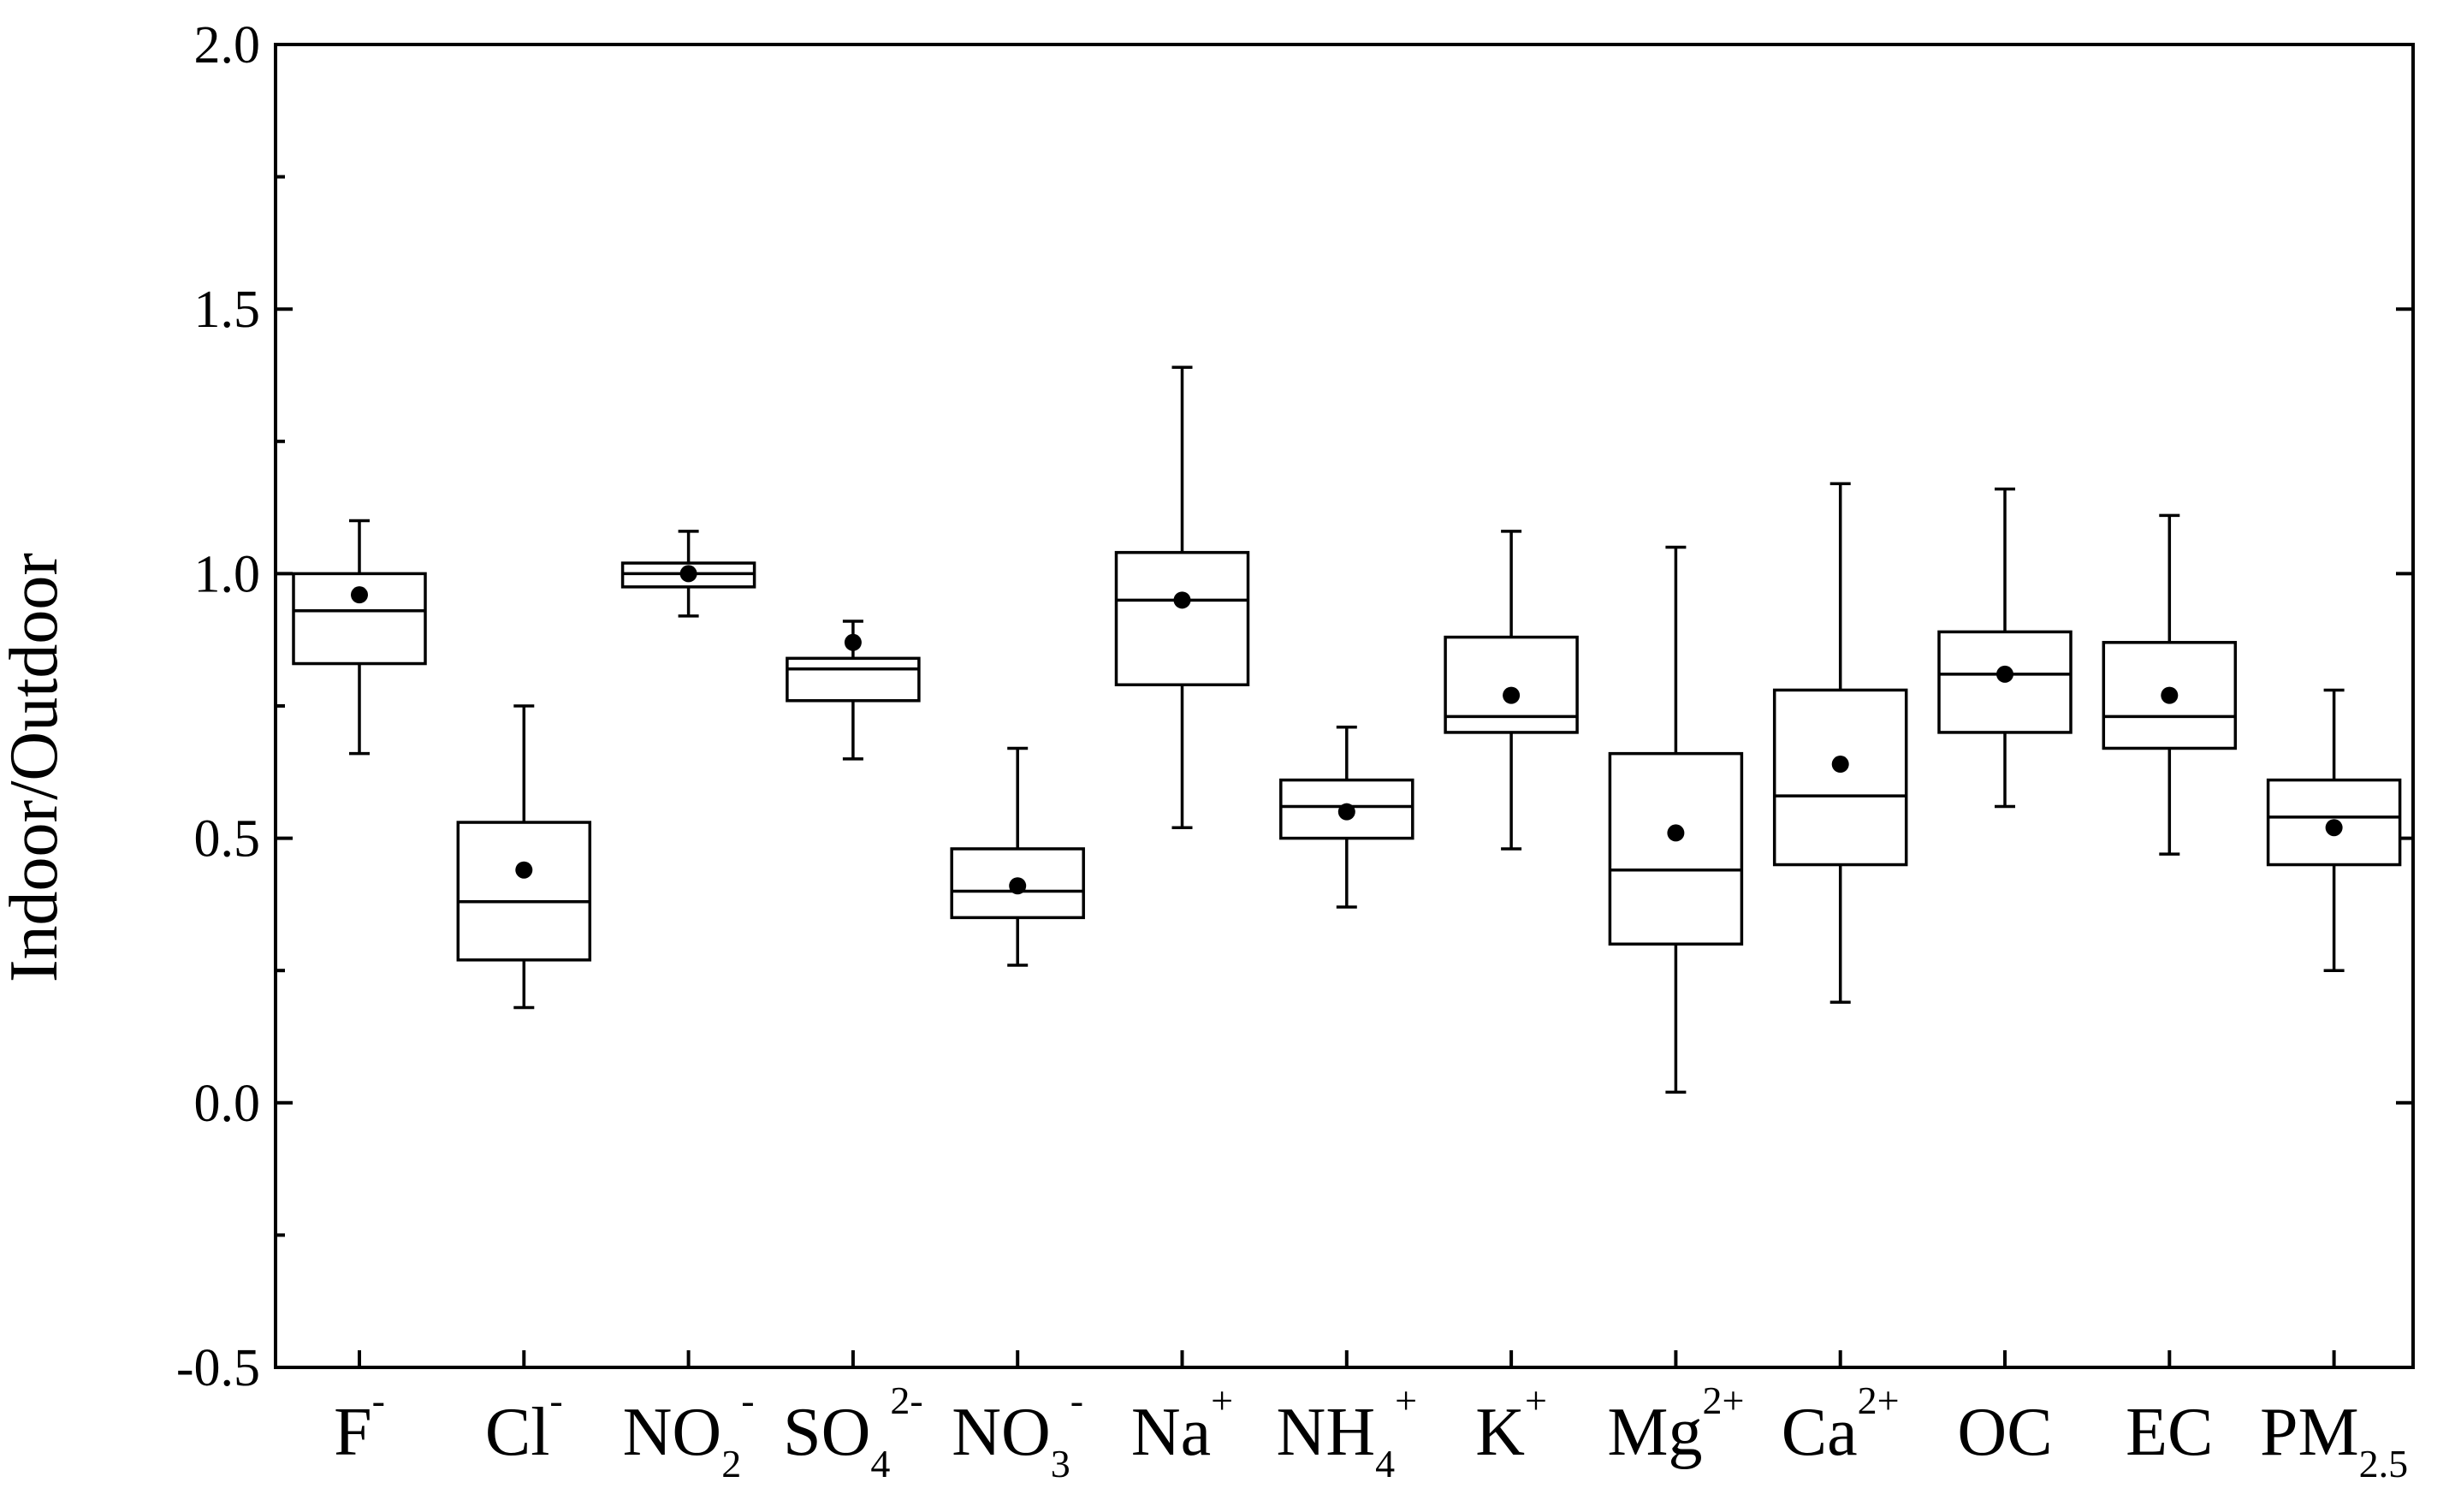 The height and width of the screenshot is (1512, 2461). What do you see at coordinates (2334, 1440) in the screenshot?
I see `x-tick-label: PM2.5` at bounding box center [2334, 1440].